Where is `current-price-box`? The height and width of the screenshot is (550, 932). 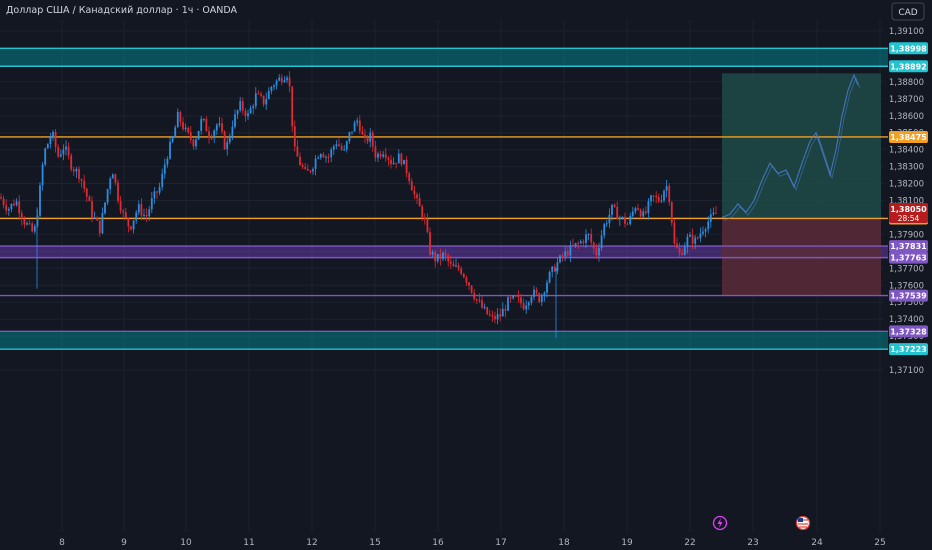
current-price-box is located at coordinates (908, 212).